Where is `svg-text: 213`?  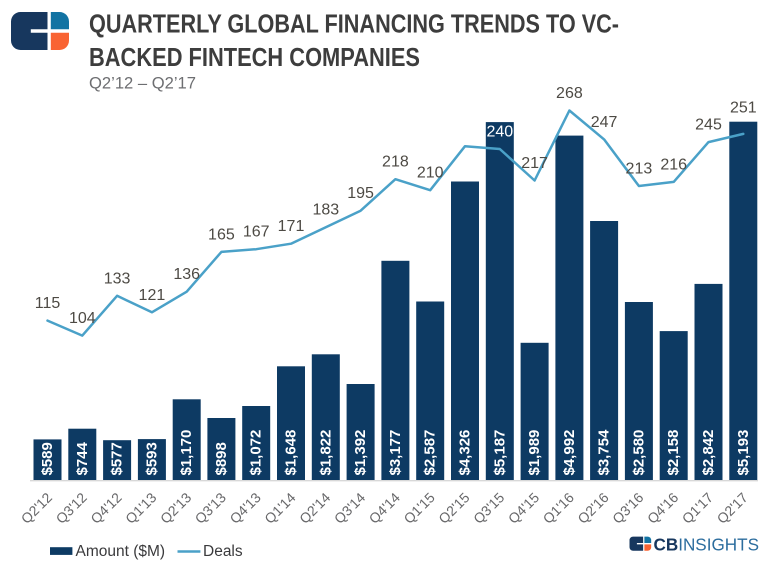 svg-text: 213 is located at coordinates (639, 169).